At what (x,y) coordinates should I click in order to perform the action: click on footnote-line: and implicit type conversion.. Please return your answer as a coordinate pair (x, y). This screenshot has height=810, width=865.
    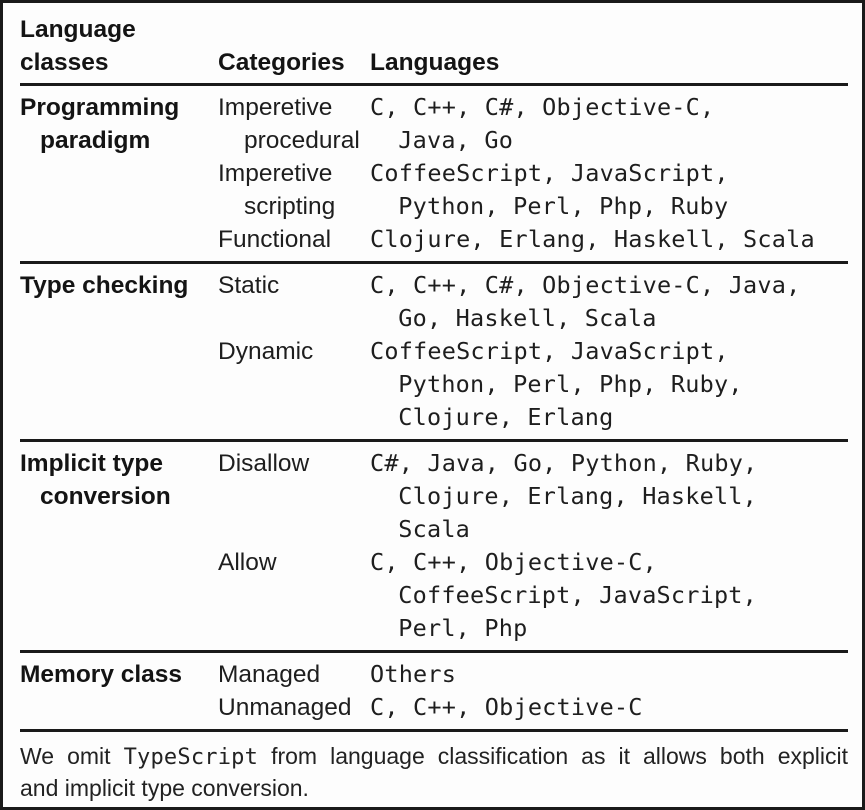
    Looking at the image, I should click on (164, 788).